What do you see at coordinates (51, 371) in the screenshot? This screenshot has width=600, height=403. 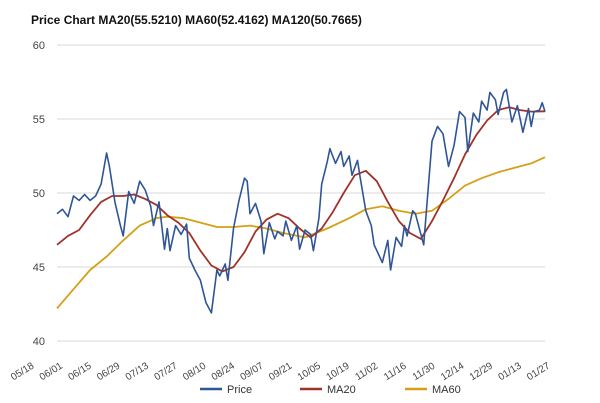 I see `x-tick-label: 06/01` at bounding box center [51, 371].